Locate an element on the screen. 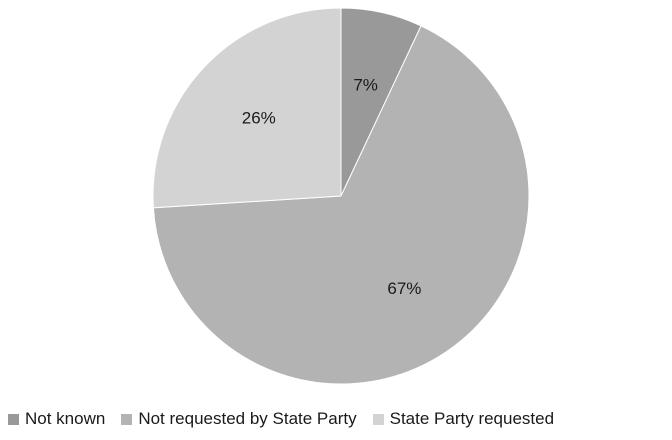  pie-label-state-party-requested: 26% is located at coordinates (259, 117).